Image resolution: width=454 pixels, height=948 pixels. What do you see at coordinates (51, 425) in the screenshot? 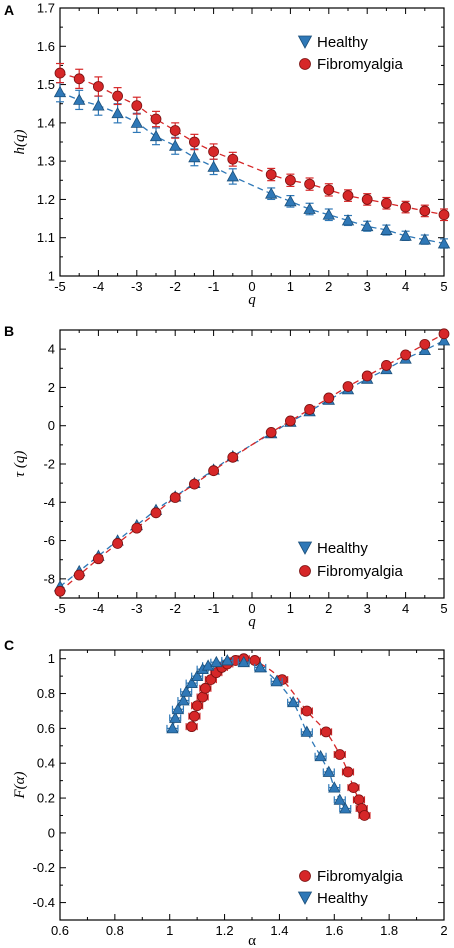
I see `y-tick-label-b-4: 0` at bounding box center [51, 425].